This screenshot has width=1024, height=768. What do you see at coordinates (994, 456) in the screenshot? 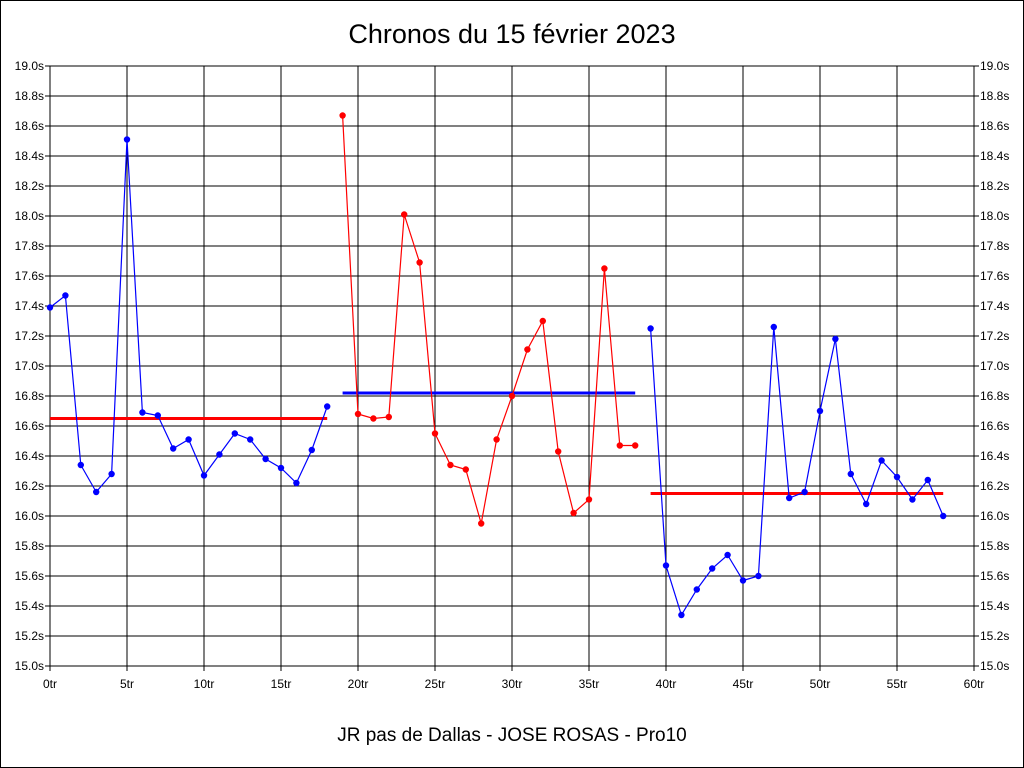
I see `y-tick-label-right: 16.4s` at bounding box center [994, 456].